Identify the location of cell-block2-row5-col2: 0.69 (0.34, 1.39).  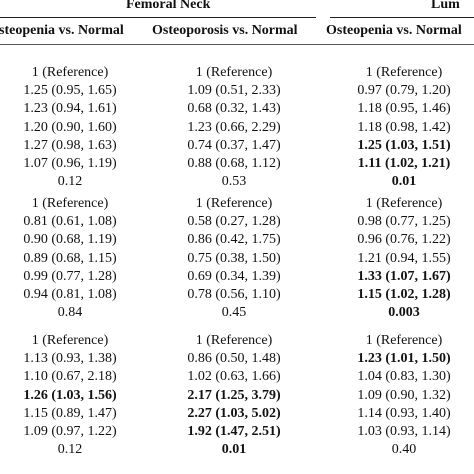
(234, 276).